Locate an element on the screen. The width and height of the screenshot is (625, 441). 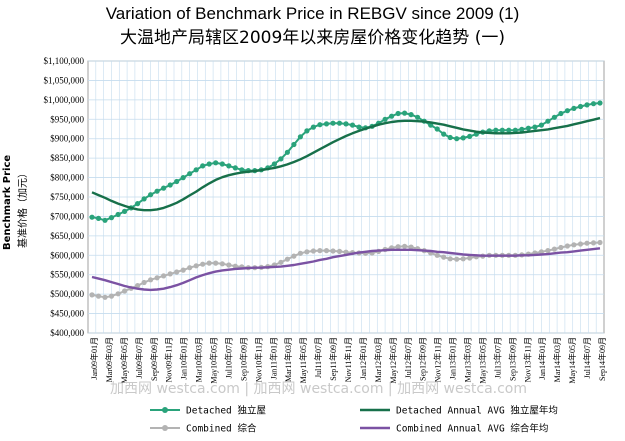
x-tick-label: May11年05月 is located at coordinates (303, 360).